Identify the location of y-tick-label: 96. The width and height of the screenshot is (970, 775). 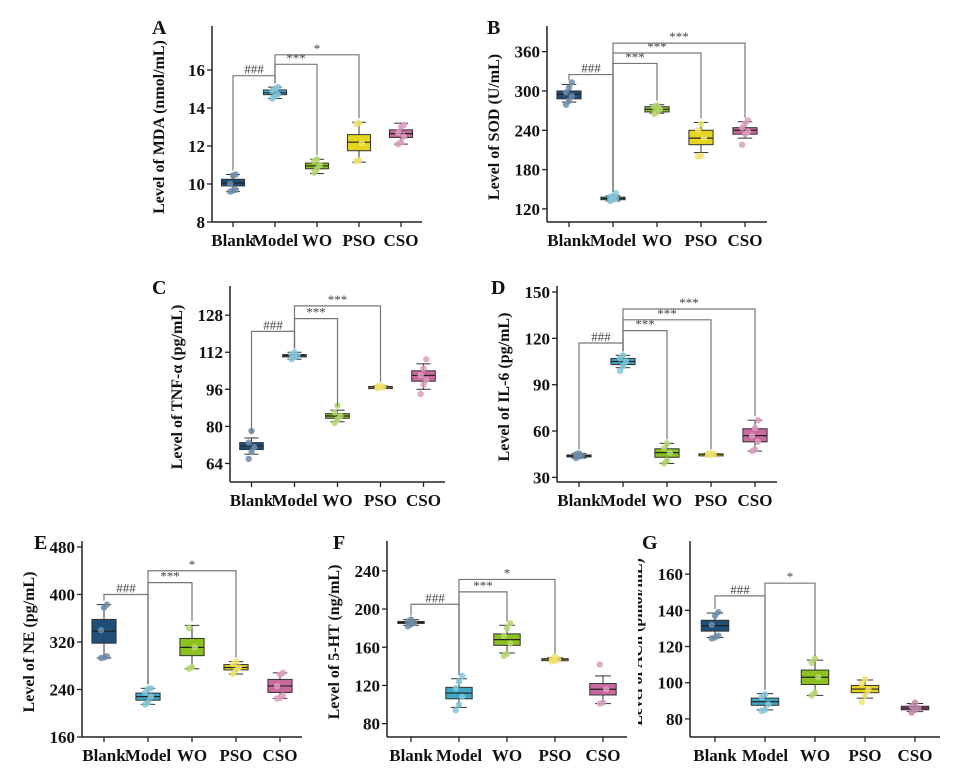
(214, 389).